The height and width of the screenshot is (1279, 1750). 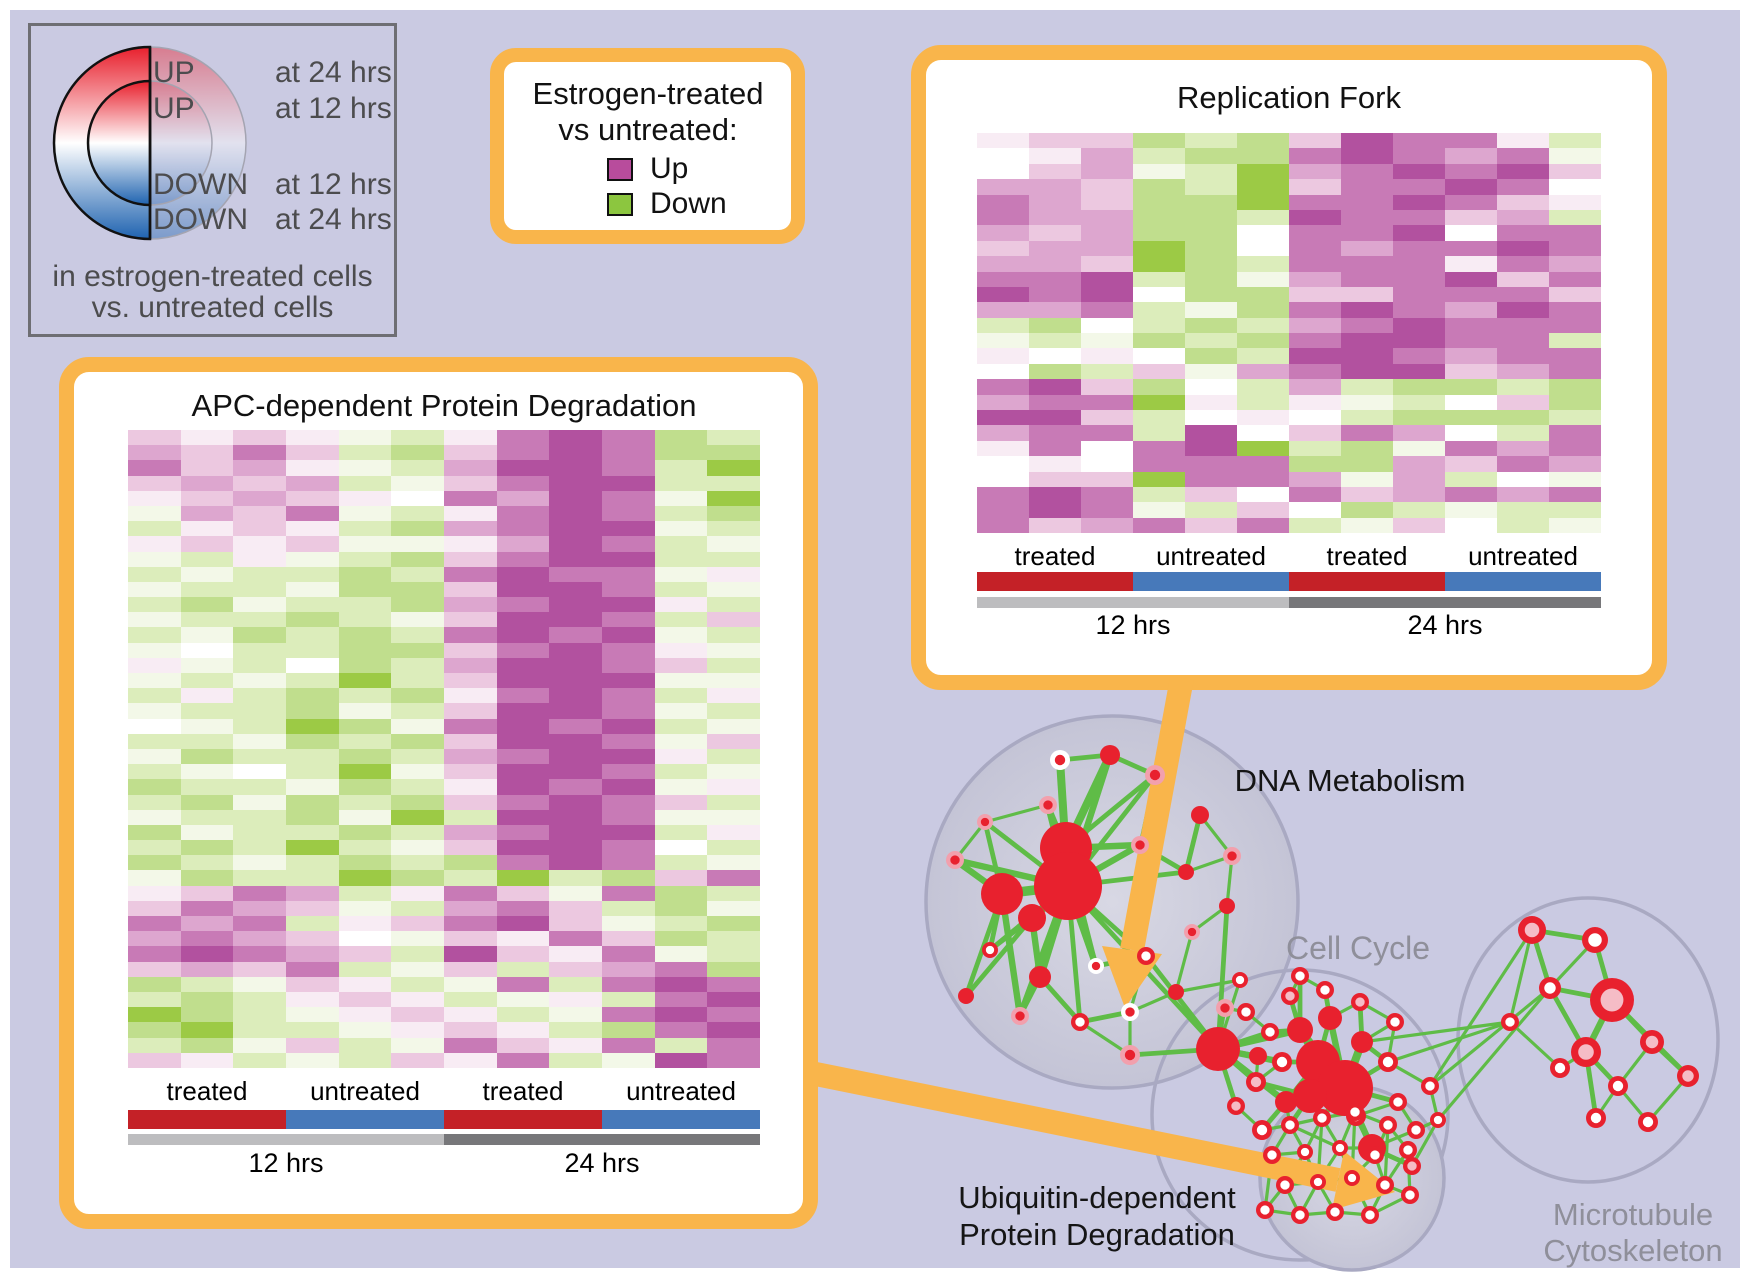 What do you see at coordinates (333, 184) in the screenshot?
I see `legend-down-12-time: at 12 hrs` at bounding box center [333, 184].